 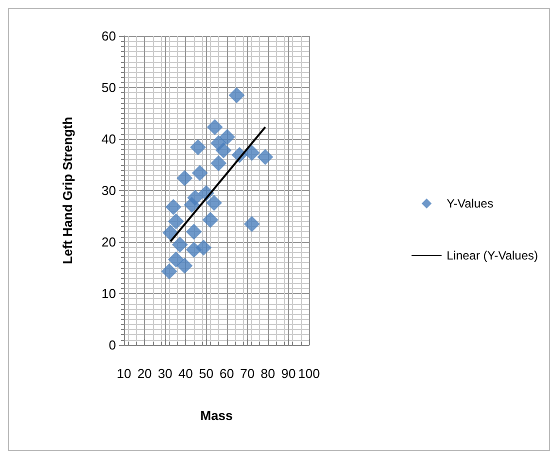 I want to click on x-tick-label: 100, so click(x=309, y=373).